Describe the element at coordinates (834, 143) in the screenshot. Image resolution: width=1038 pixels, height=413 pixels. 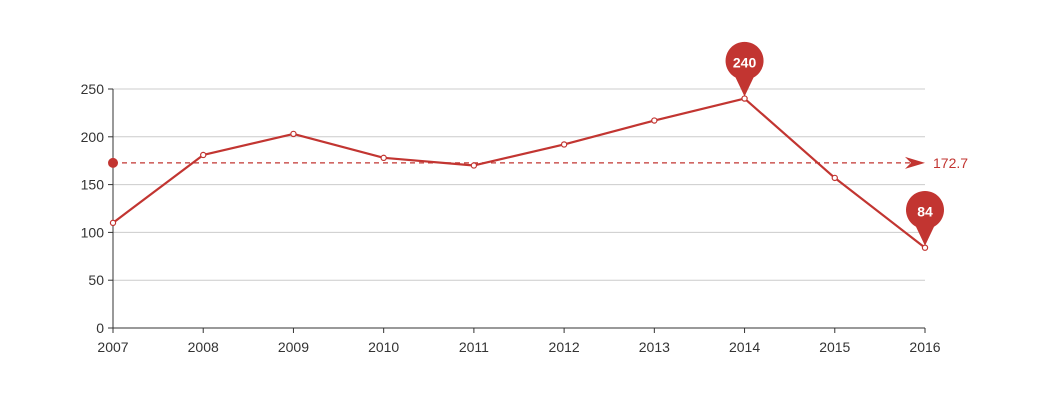
I see `mark-pins: 240 84` at that location.